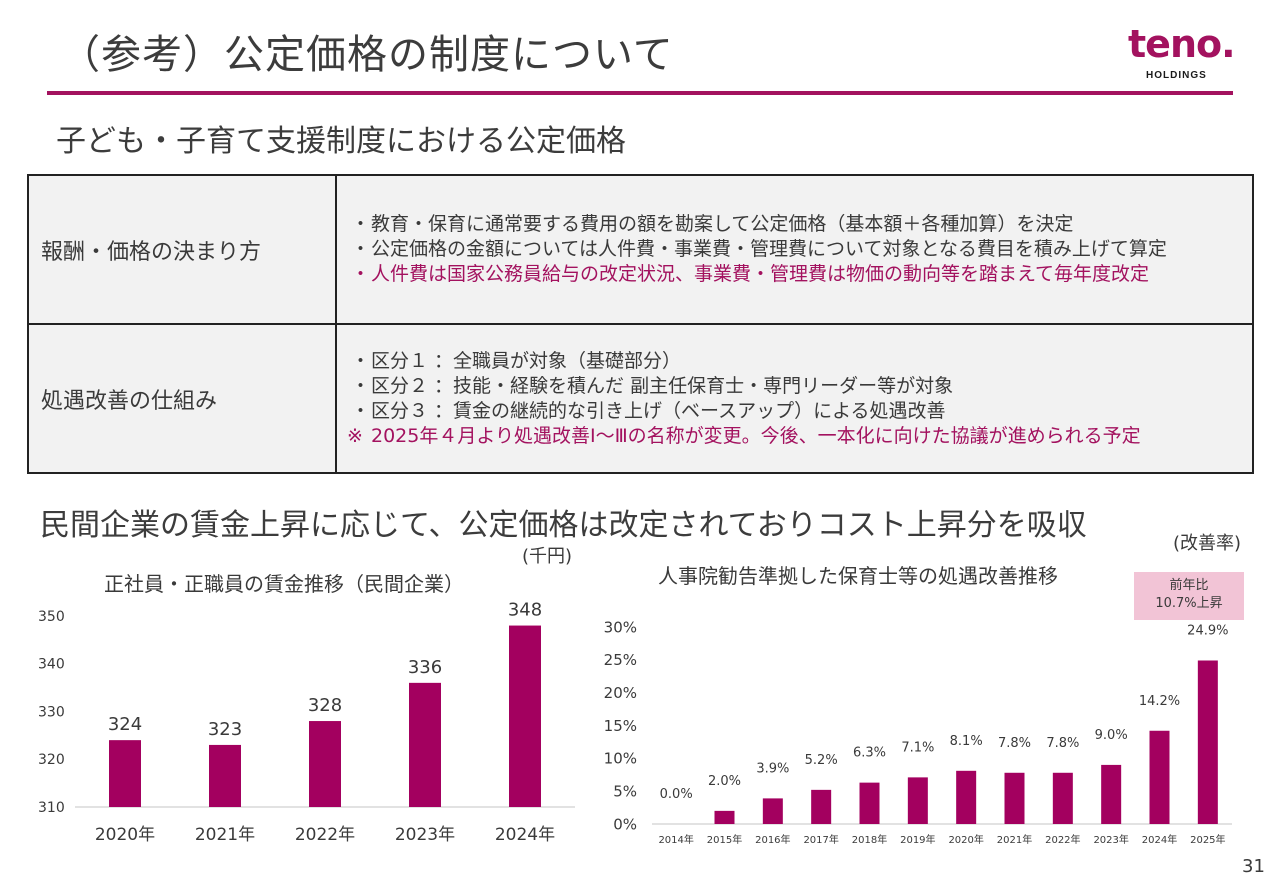  Describe the element at coordinates (51, 760) in the screenshot. I see `y-tick-label: 320` at that location.